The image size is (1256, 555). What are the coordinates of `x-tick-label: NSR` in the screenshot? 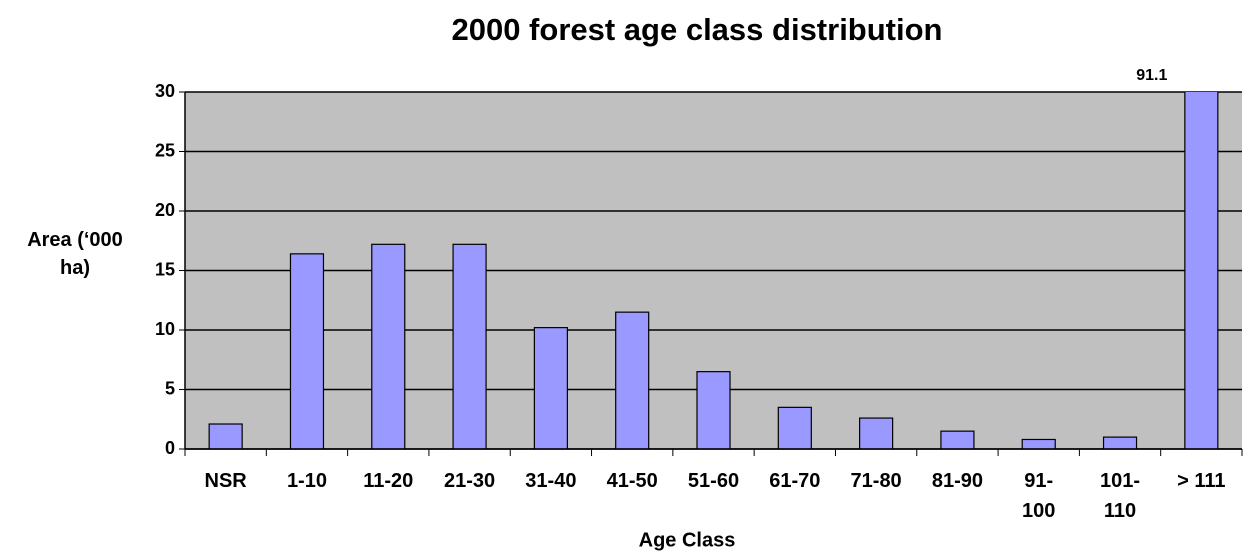 It's located at (225, 481).